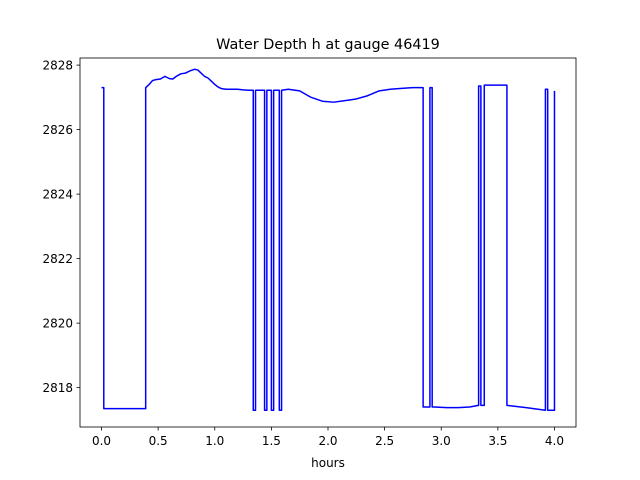 This screenshot has width=640, height=480. I want to click on x-tick-label: 1.5, so click(271, 441).